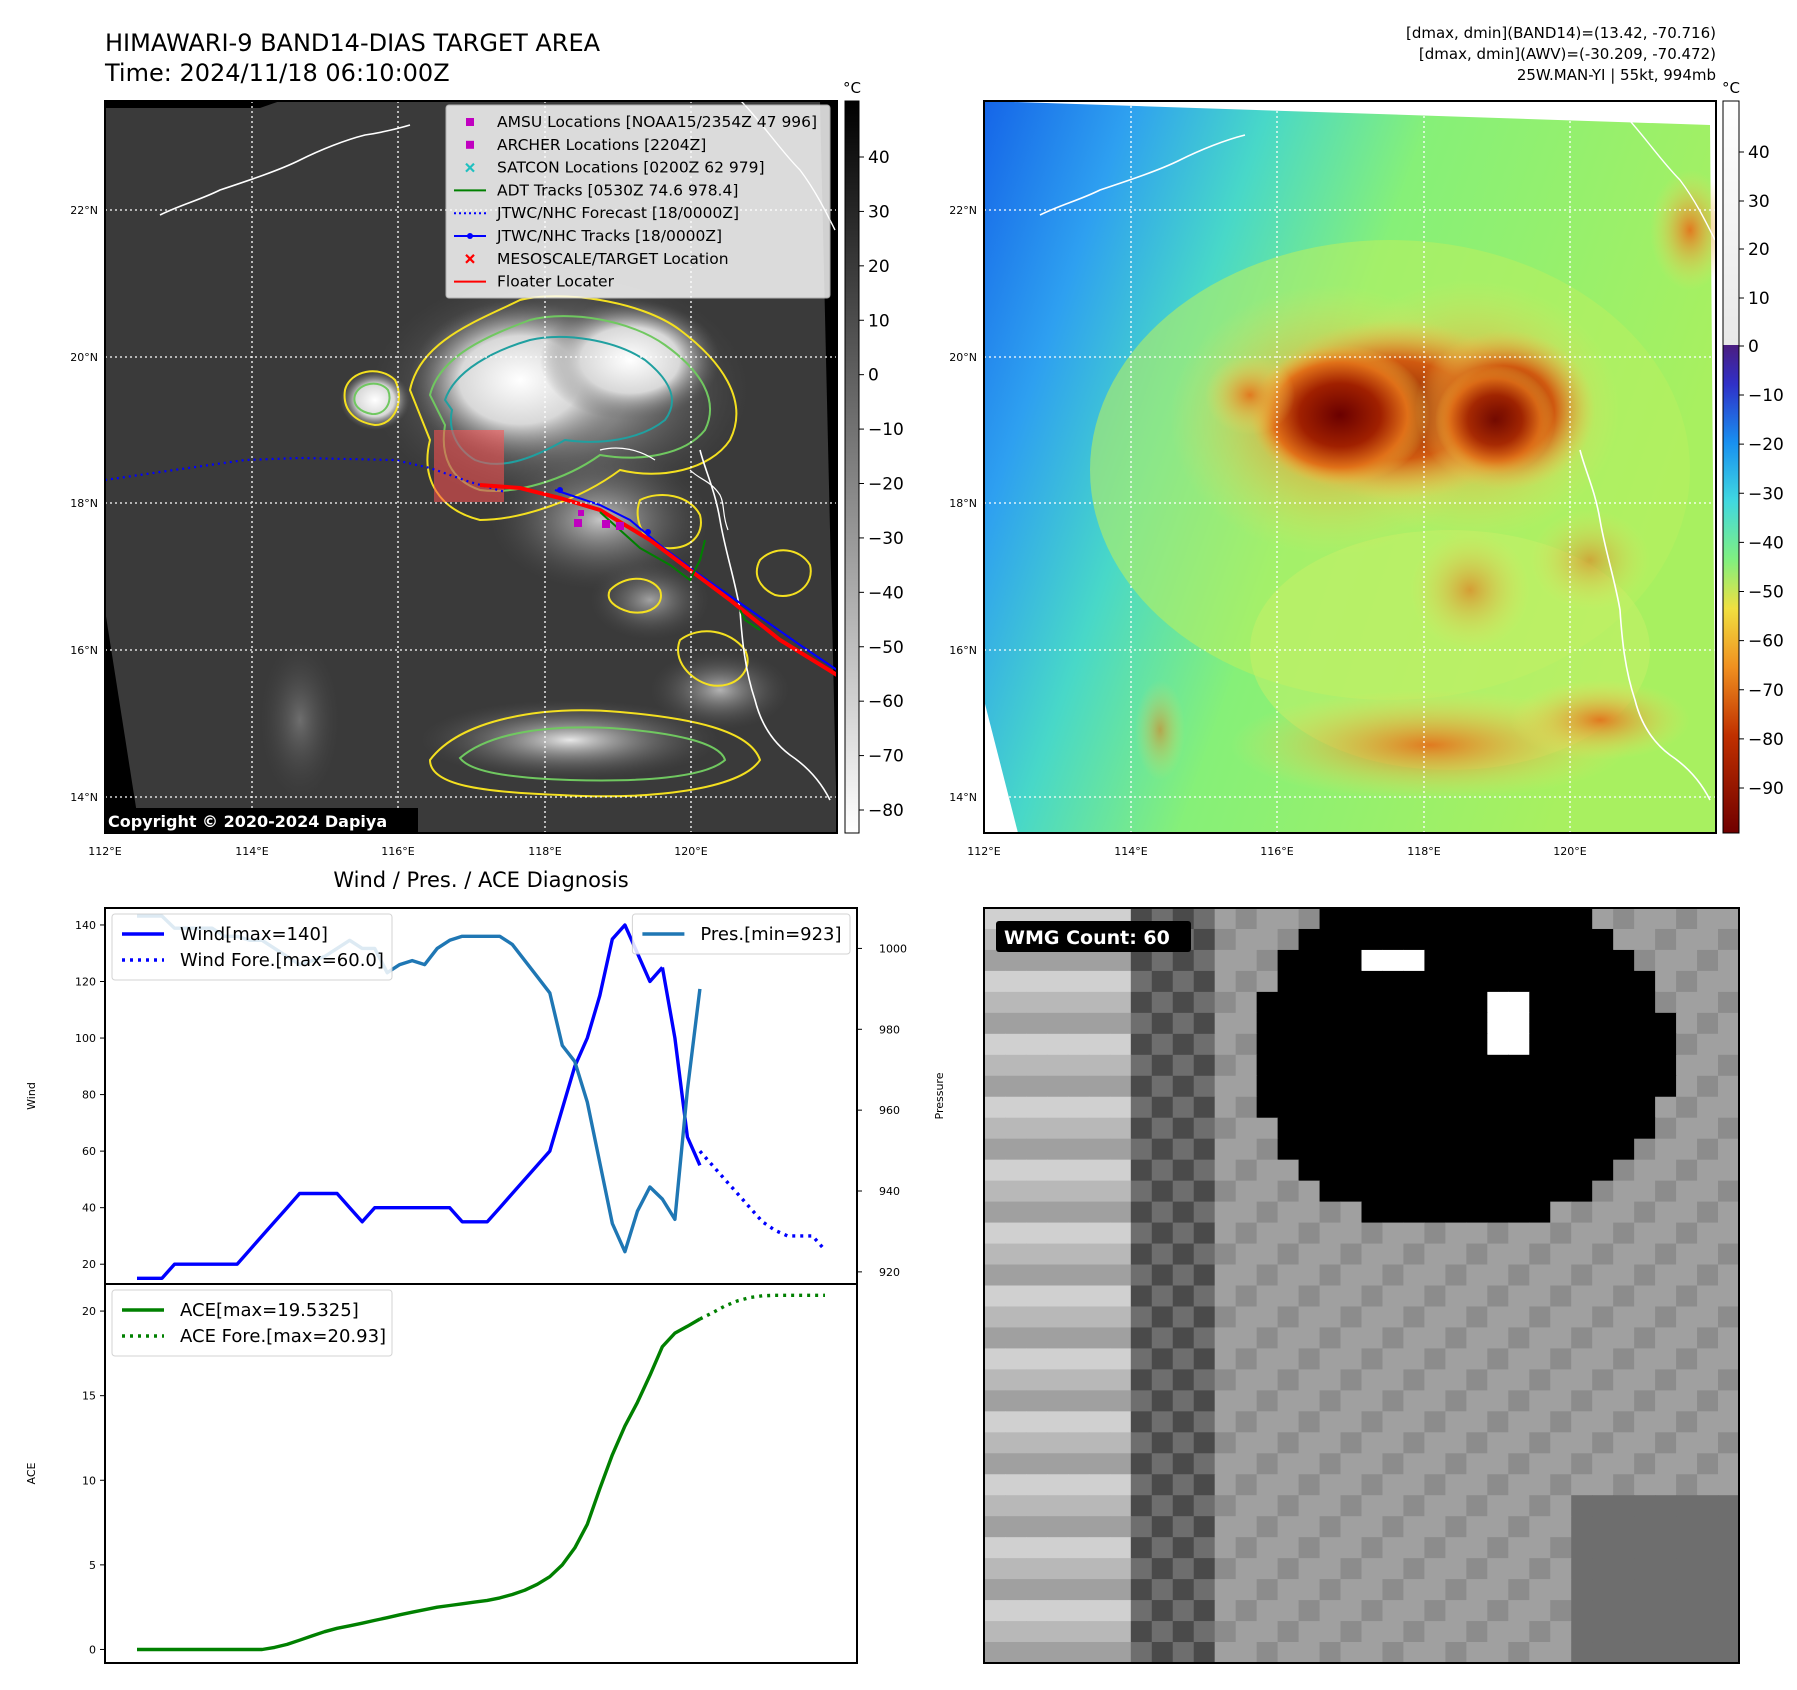 This screenshot has width=1797, height=1690. I want to click on colorbar-tick-label: −10, so click(886, 430).